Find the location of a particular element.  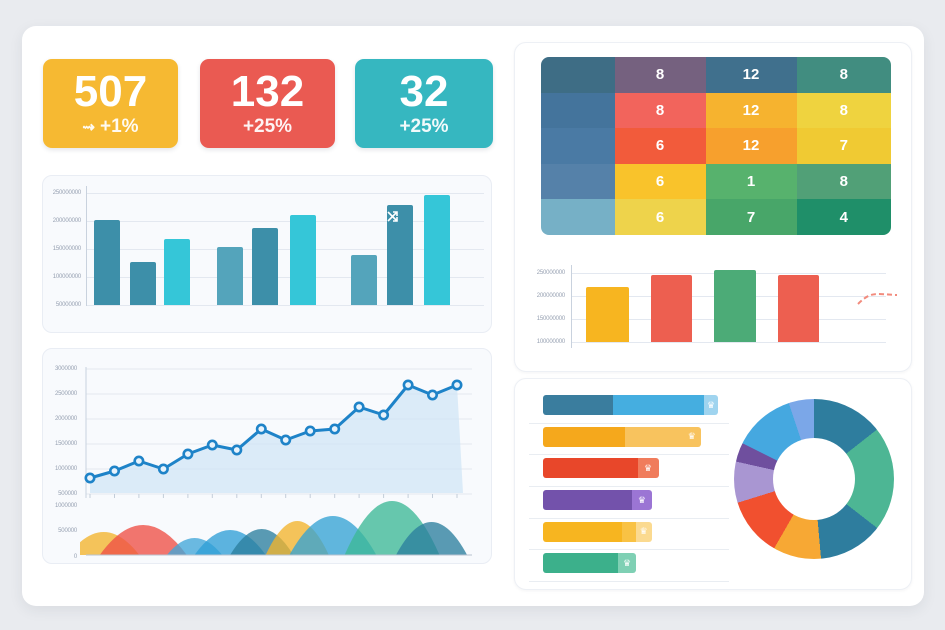

heatmap-cell: 1 is located at coordinates (751, 181).